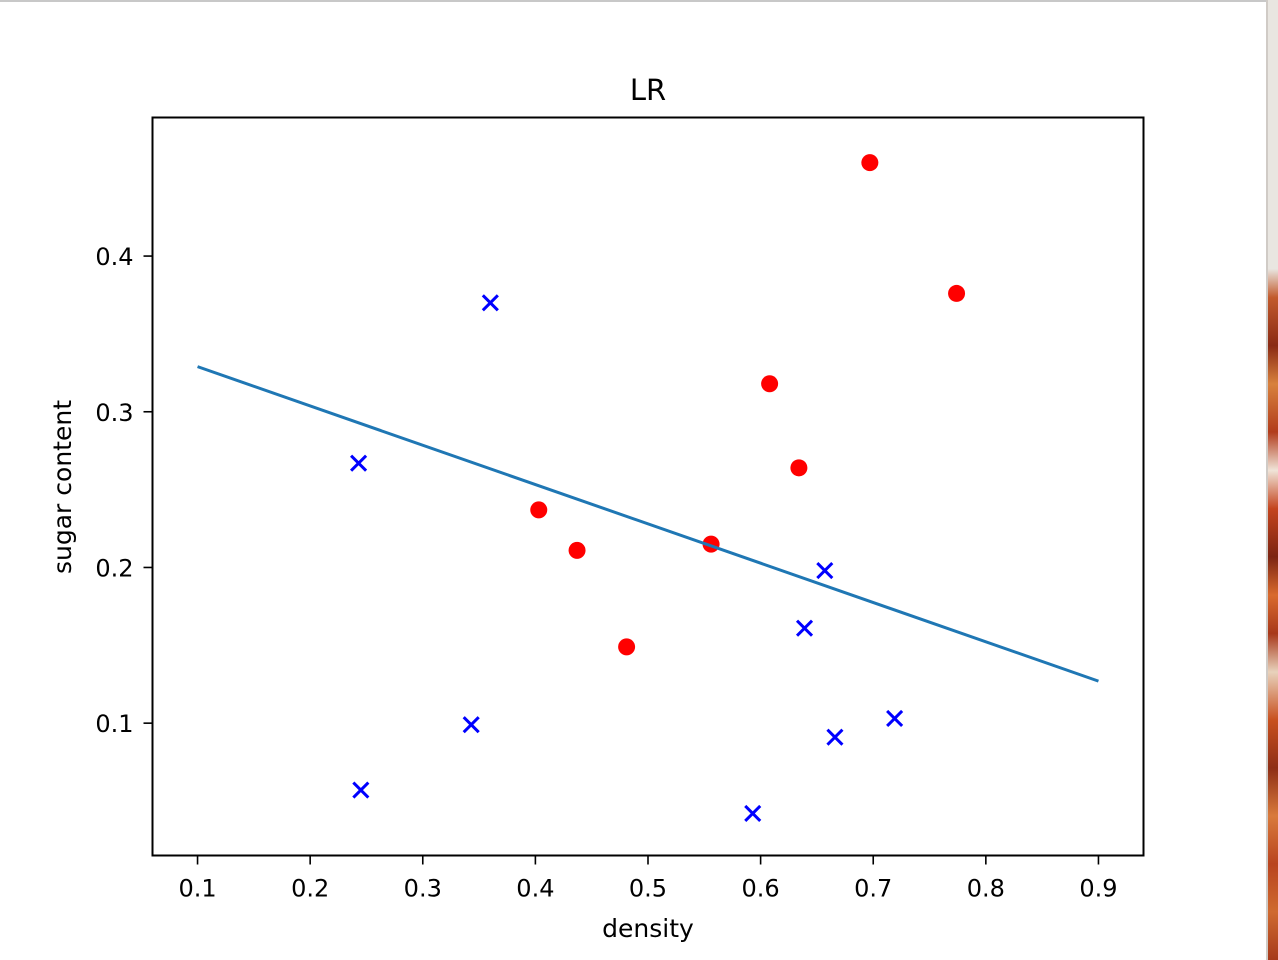  I want to click on background-window-edge, so click(1267, 480).